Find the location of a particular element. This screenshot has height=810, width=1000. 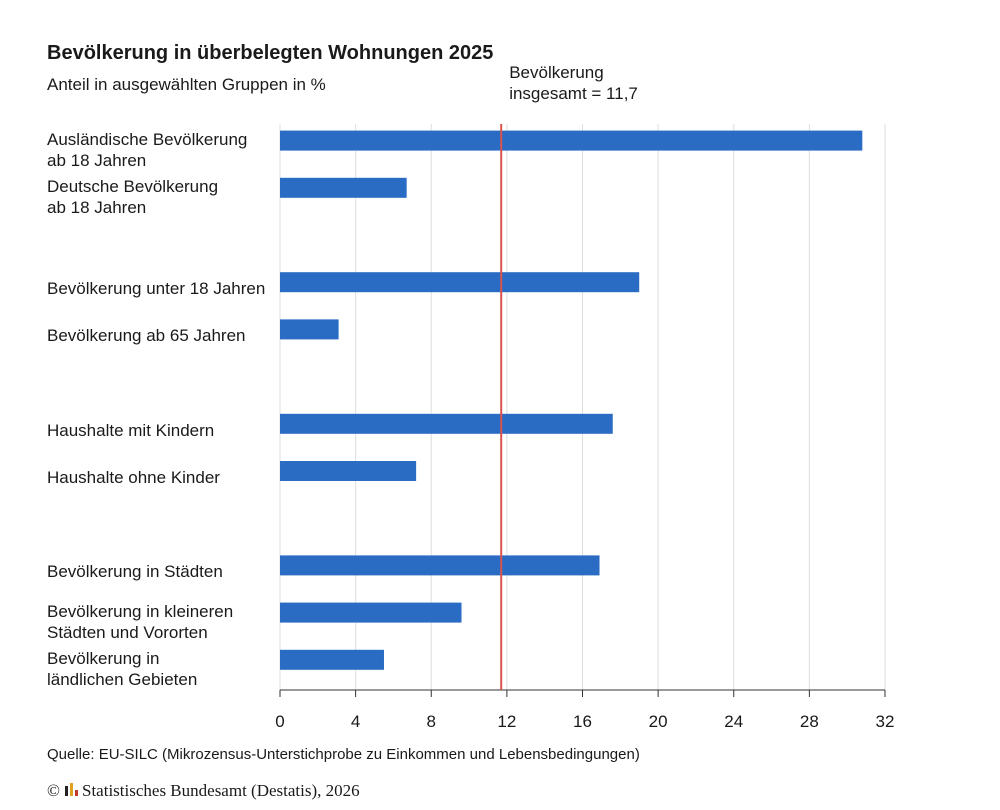

x-tick-label: 20 is located at coordinates (658, 721).